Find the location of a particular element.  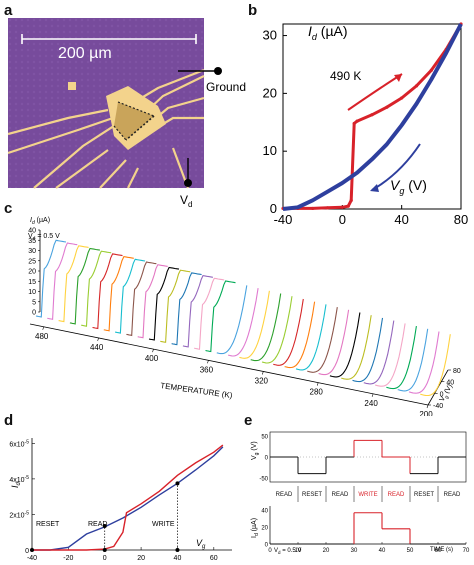

c-annotation: Vd = 0.5 V is located at coordinates (44, 237).